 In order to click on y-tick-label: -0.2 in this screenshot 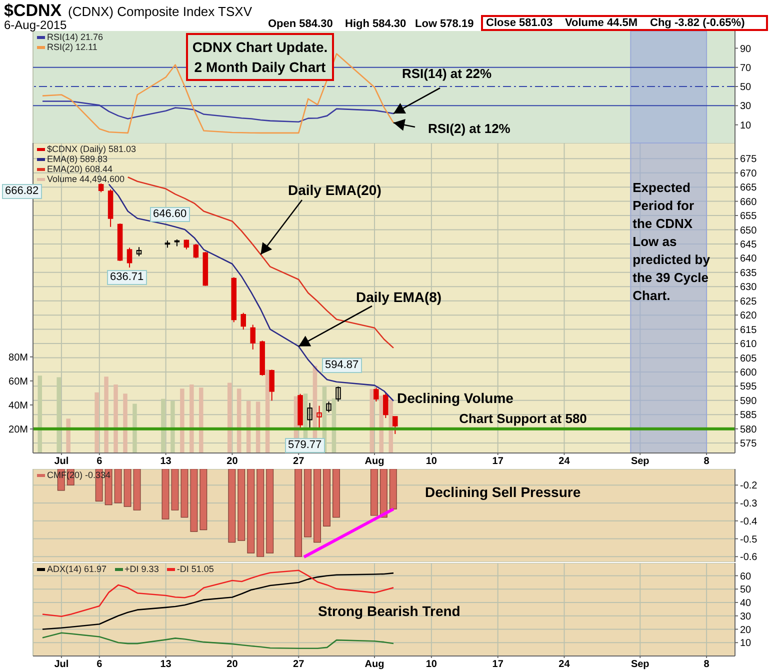, I will do `click(749, 486)`.